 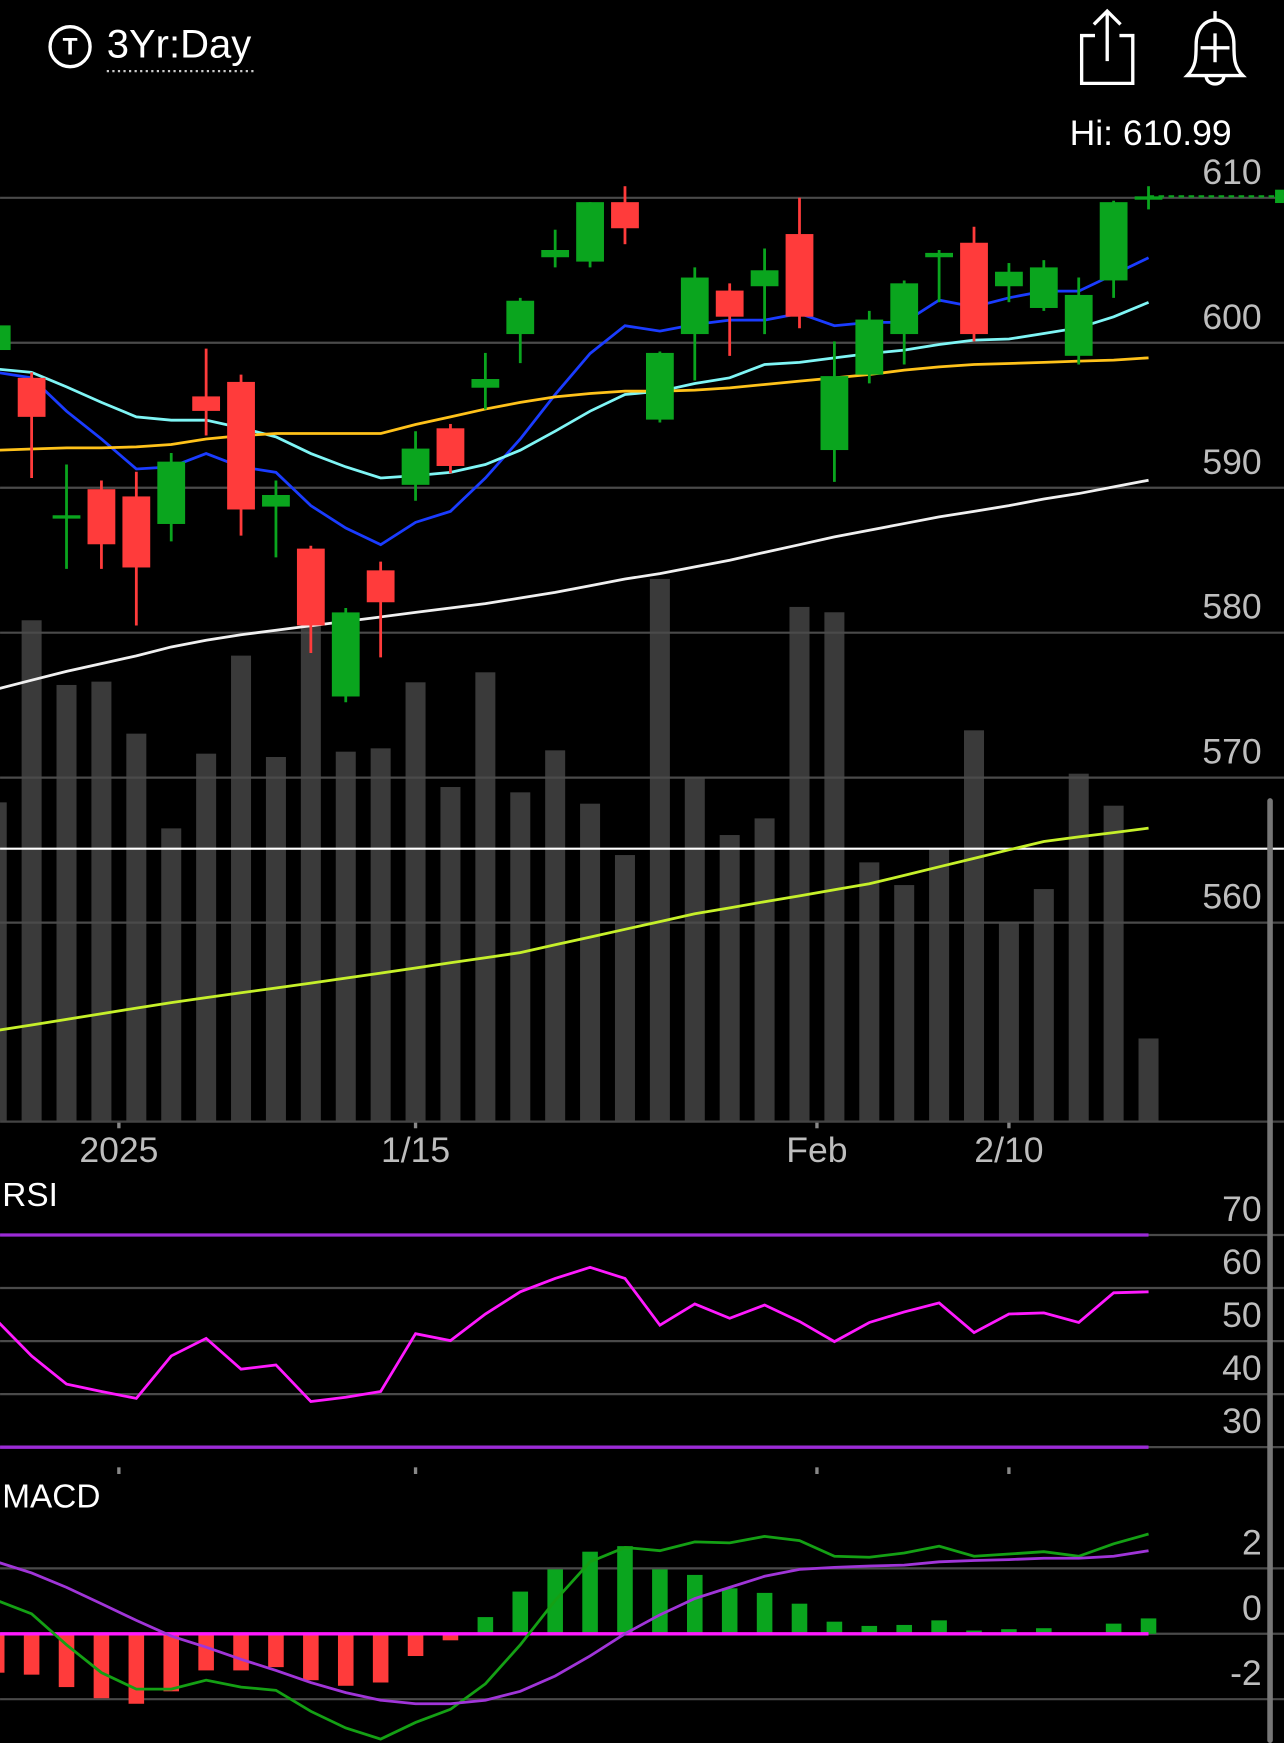 What do you see at coordinates (30, 1195) in the screenshot?
I see `pane-title: RSI` at bounding box center [30, 1195].